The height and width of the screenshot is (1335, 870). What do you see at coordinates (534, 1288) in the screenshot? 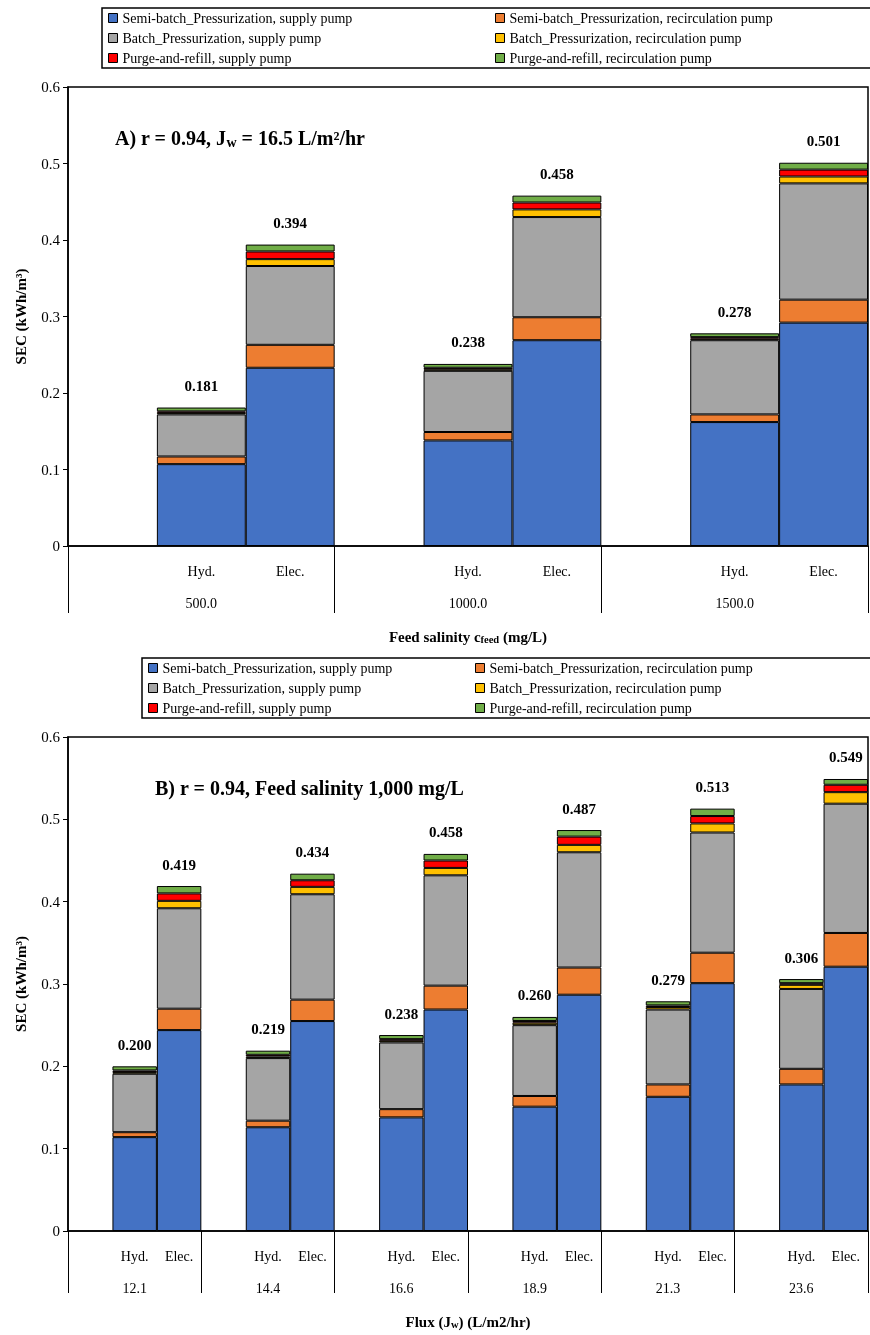
I see `text: 18.9` at bounding box center [534, 1288].